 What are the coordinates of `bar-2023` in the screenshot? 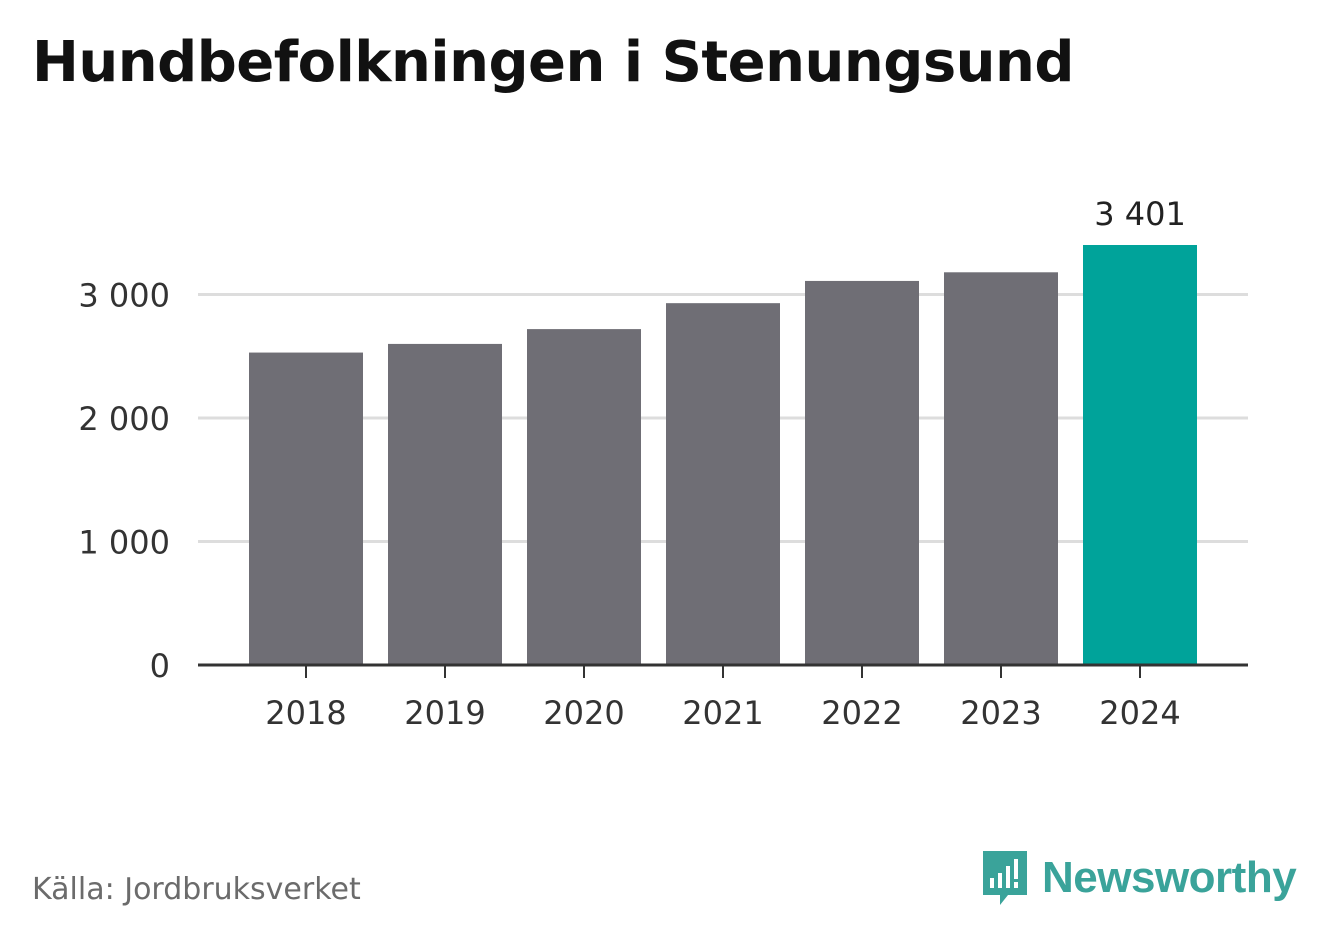 It's located at (1001, 468).